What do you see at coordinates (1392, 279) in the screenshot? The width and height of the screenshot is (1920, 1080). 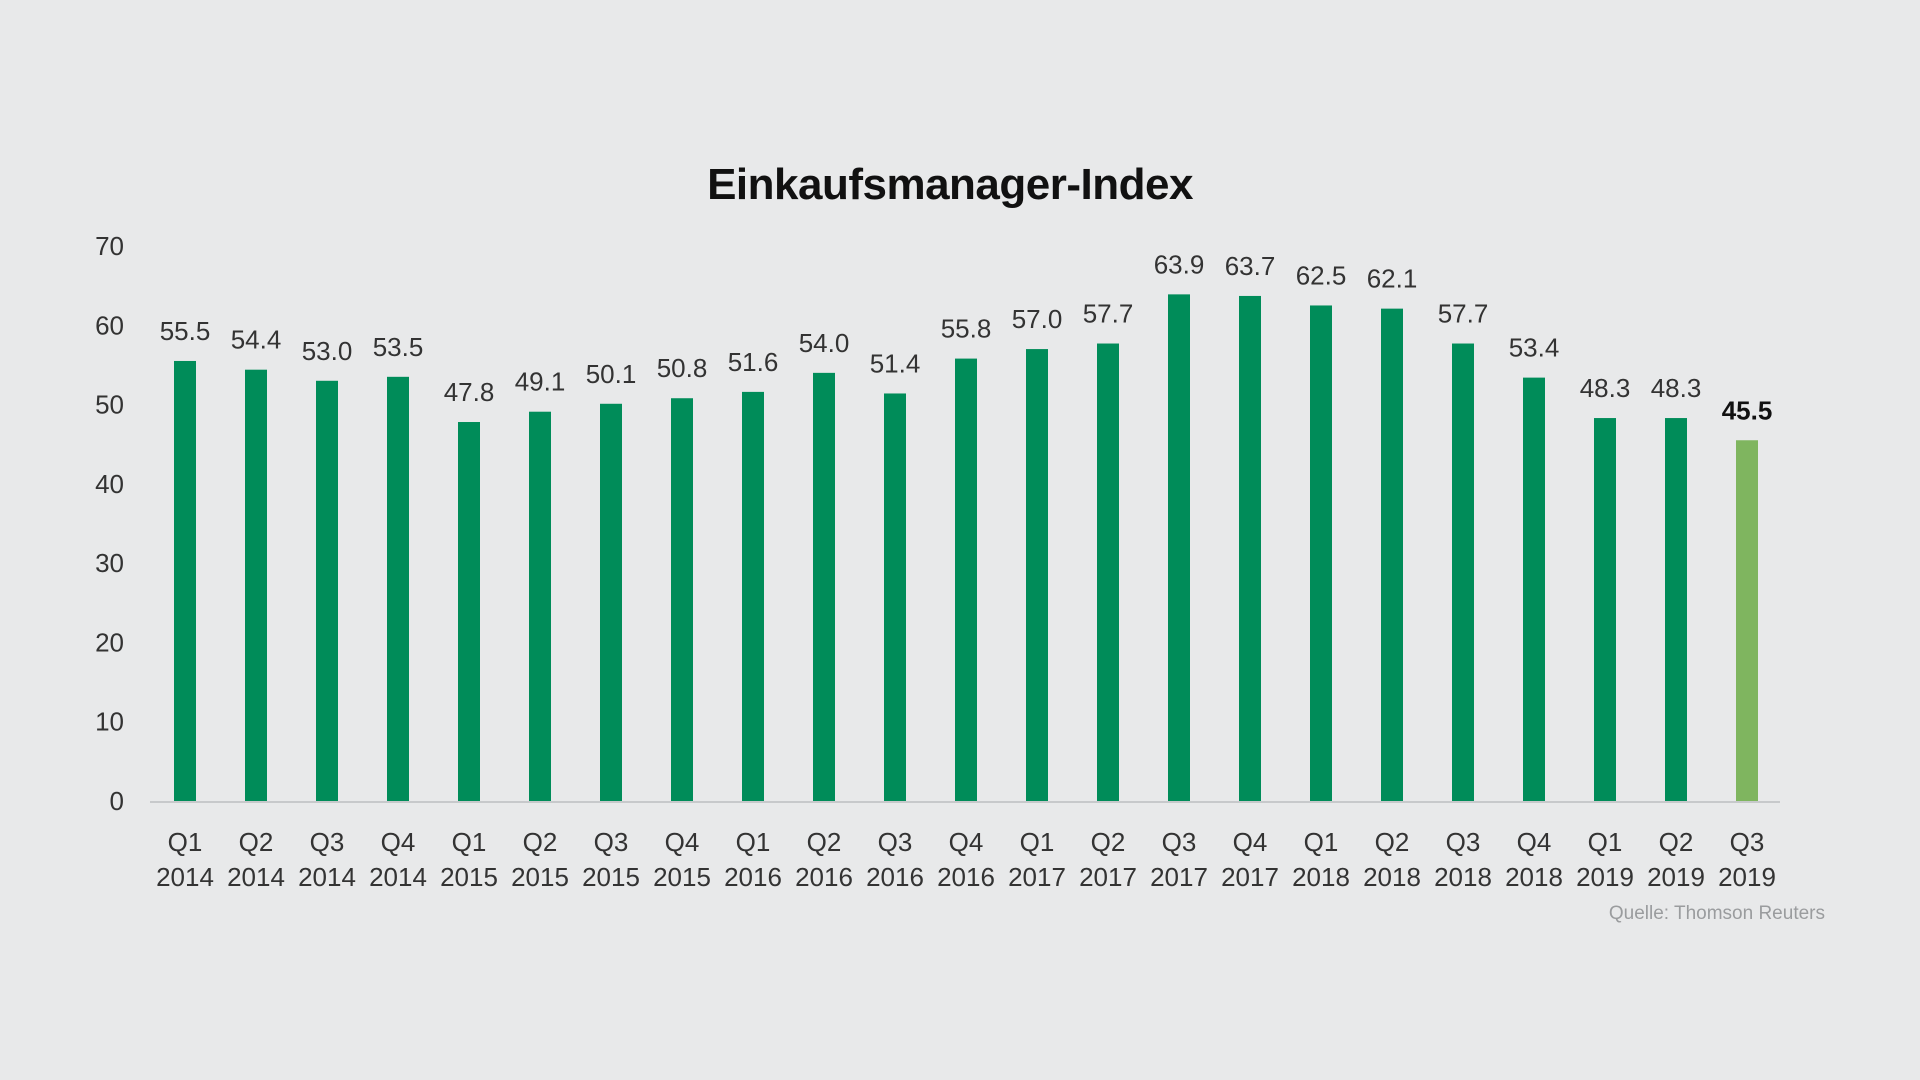 I see `data-label: 62.1` at bounding box center [1392, 279].